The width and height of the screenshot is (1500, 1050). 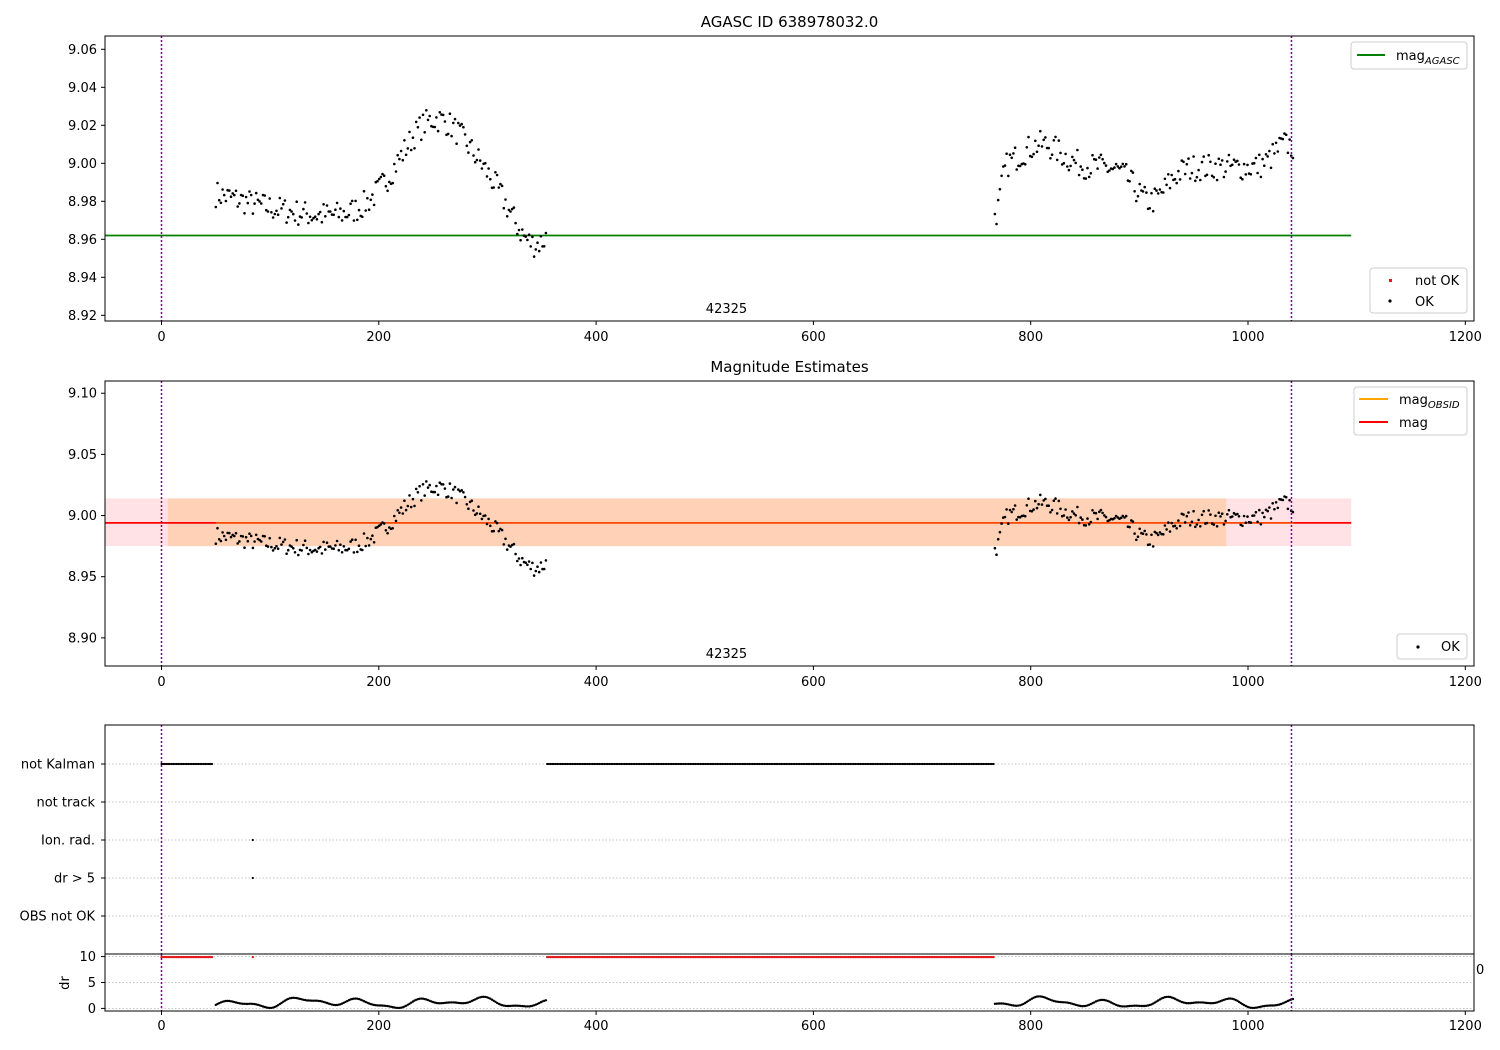 I want to click on x-tick-label: 0, so click(x=161, y=1026).